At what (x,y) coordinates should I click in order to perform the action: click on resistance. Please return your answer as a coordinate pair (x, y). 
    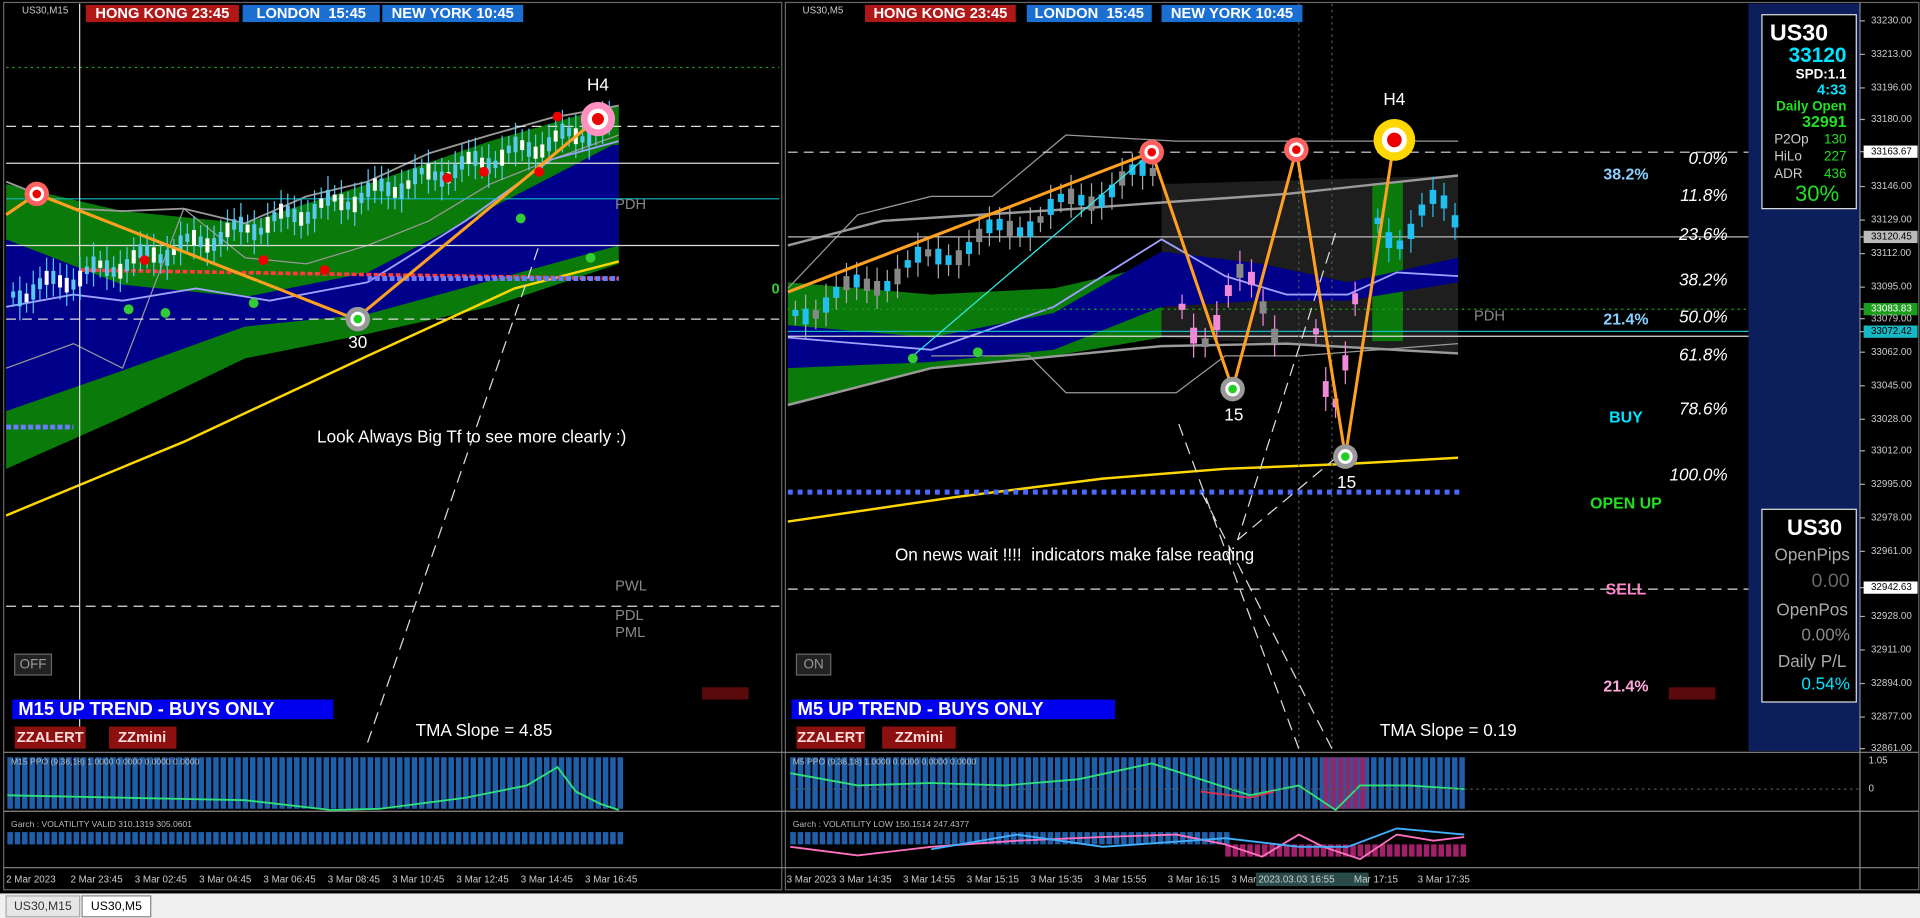
    Looking at the image, I should click on (349, 274).